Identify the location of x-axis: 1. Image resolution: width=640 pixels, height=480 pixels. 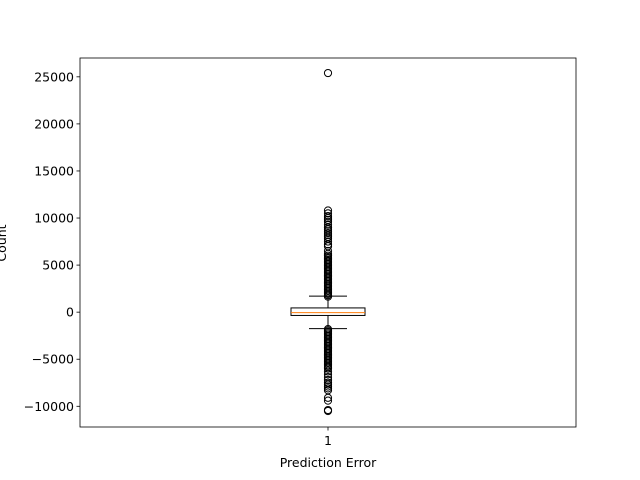
(328, 437).